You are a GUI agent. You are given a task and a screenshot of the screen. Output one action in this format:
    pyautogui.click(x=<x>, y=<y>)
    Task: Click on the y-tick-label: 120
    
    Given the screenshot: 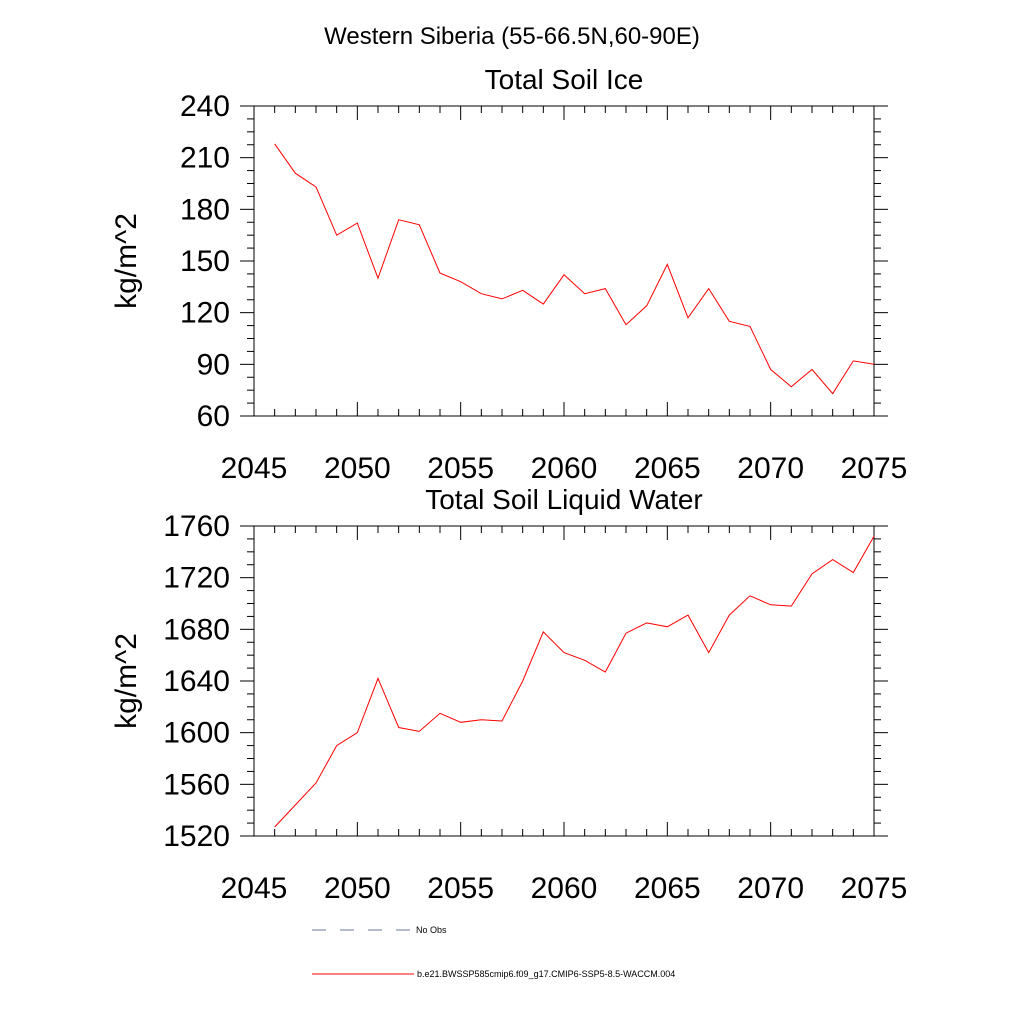 What is the action you would take?
    pyautogui.click(x=205, y=313)
    